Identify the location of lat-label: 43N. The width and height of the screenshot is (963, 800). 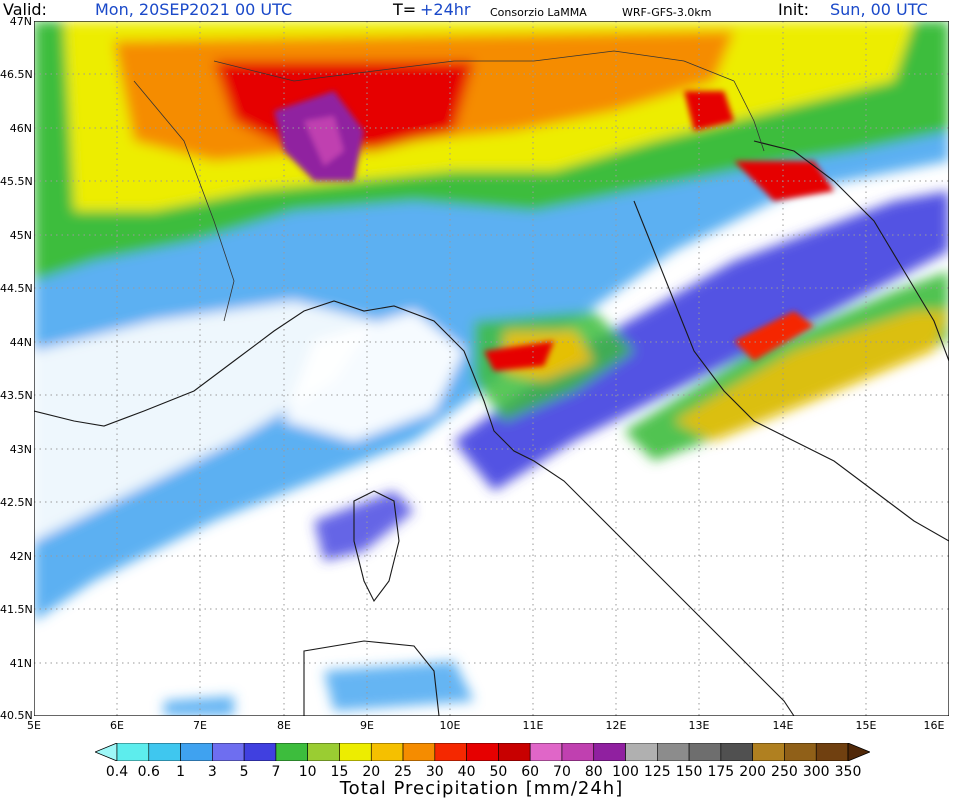
(20, 449).